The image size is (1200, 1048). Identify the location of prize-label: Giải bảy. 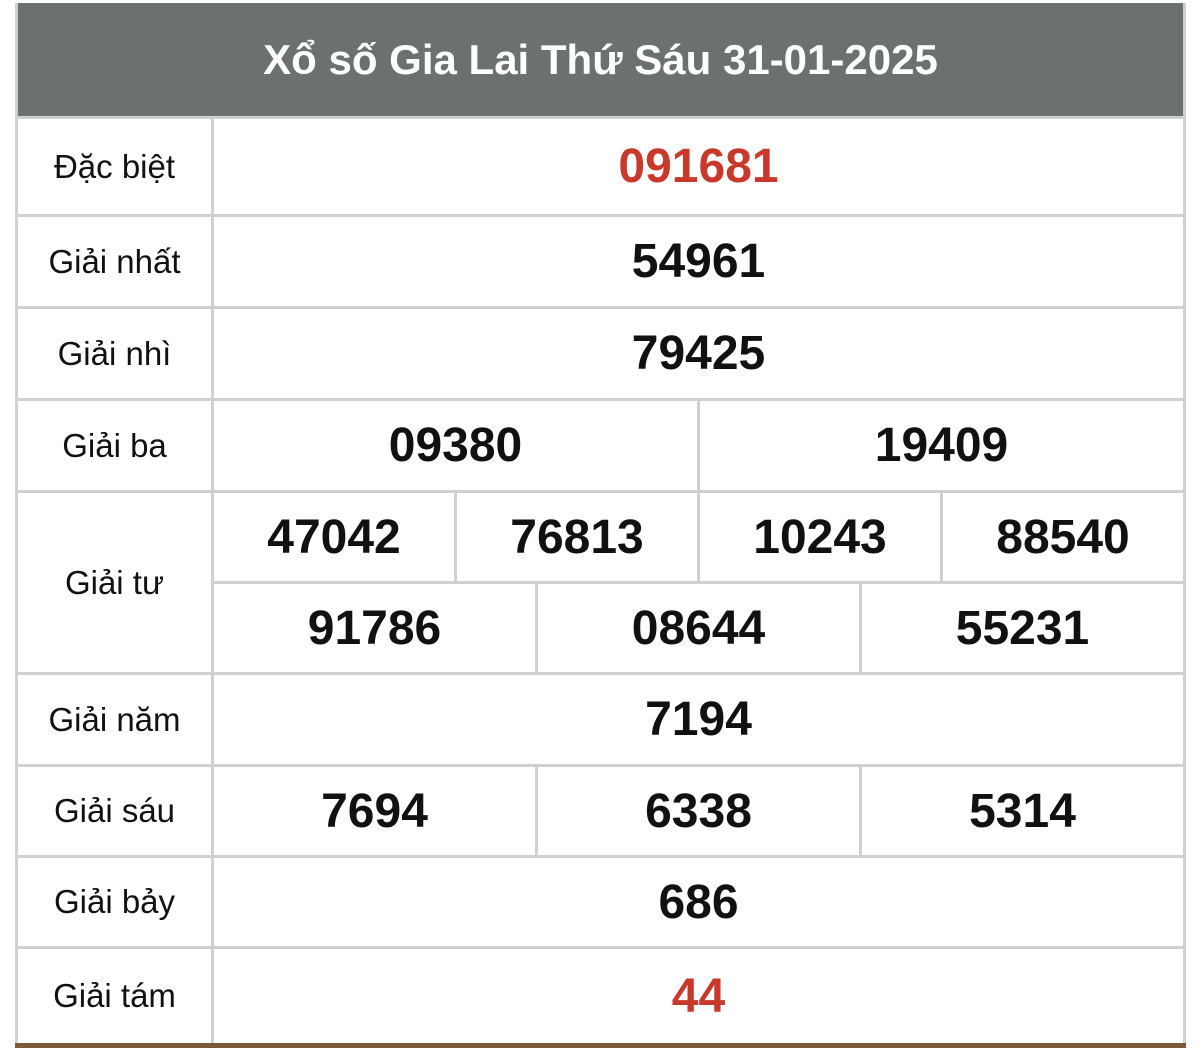
(116, 902).